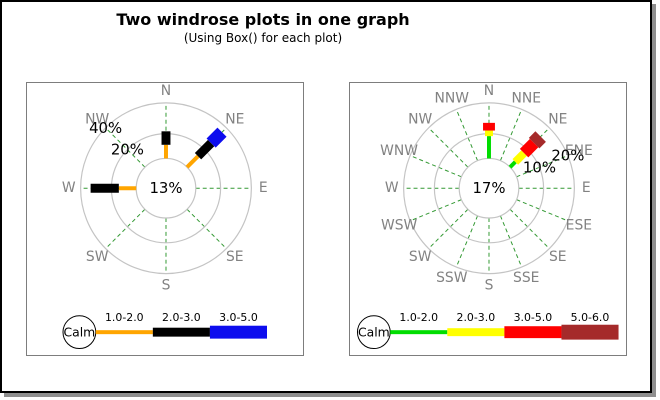 This screenshot has height=400, width=660. I want to click on direction-label-ESE: ESE, so click(579, 225).